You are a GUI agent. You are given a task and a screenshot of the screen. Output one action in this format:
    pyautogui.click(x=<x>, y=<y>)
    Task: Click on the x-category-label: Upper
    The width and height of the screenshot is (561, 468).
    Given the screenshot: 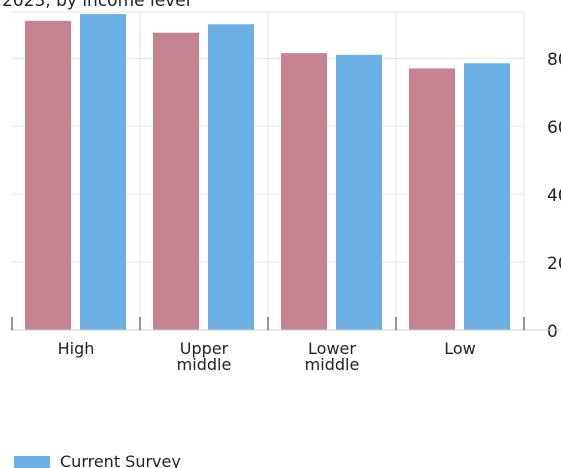 What is the action you would take?
    pyautogui.click(x=204, y=348)
    